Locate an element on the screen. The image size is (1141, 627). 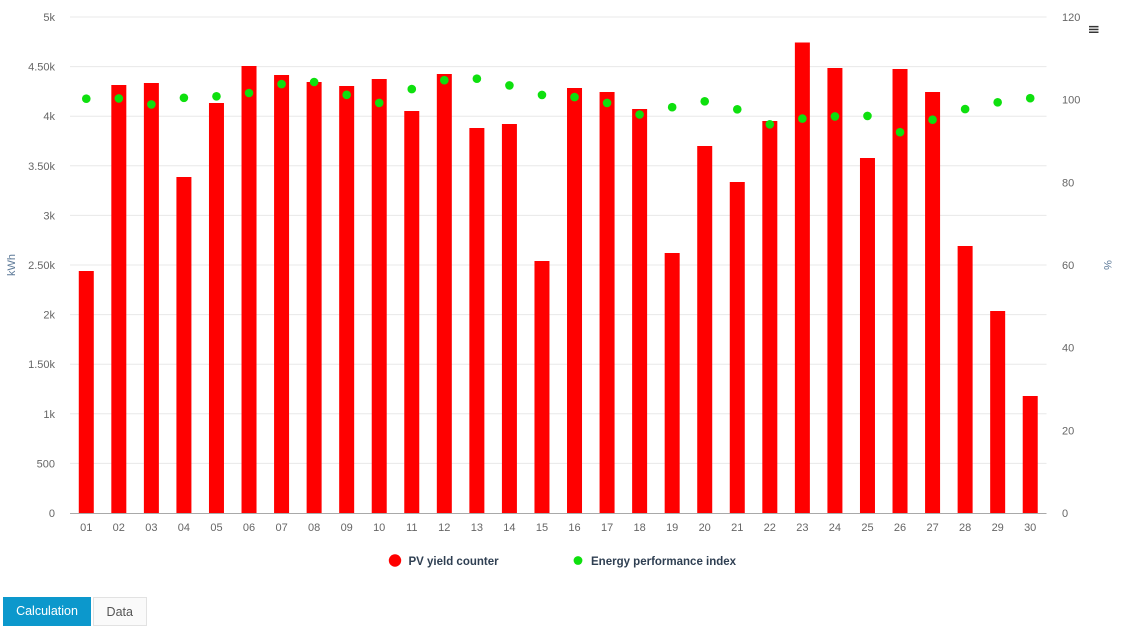
svg-text: 23 is located at coordinates (802, 528).